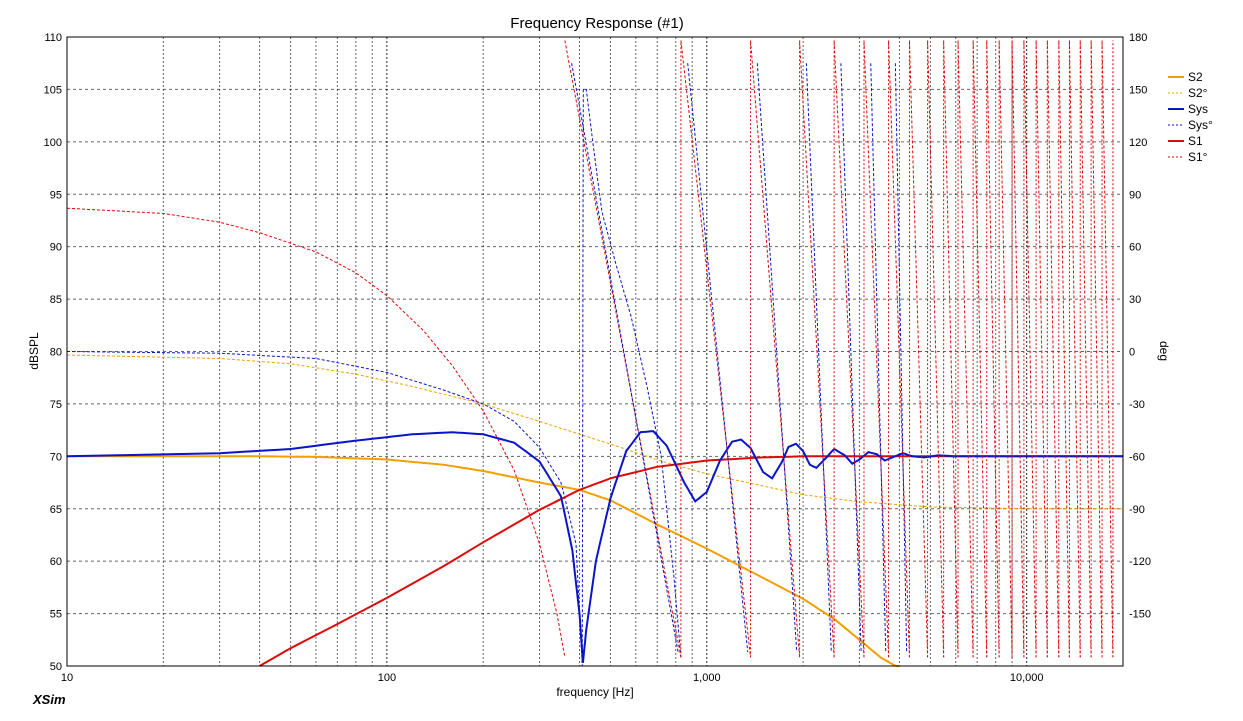 This screenshot has height=721, width=1243. What do you see at coordinates (56, 510) in the screenshot?
I see `y-tick-label: 65` at bounding box center [56, 510].